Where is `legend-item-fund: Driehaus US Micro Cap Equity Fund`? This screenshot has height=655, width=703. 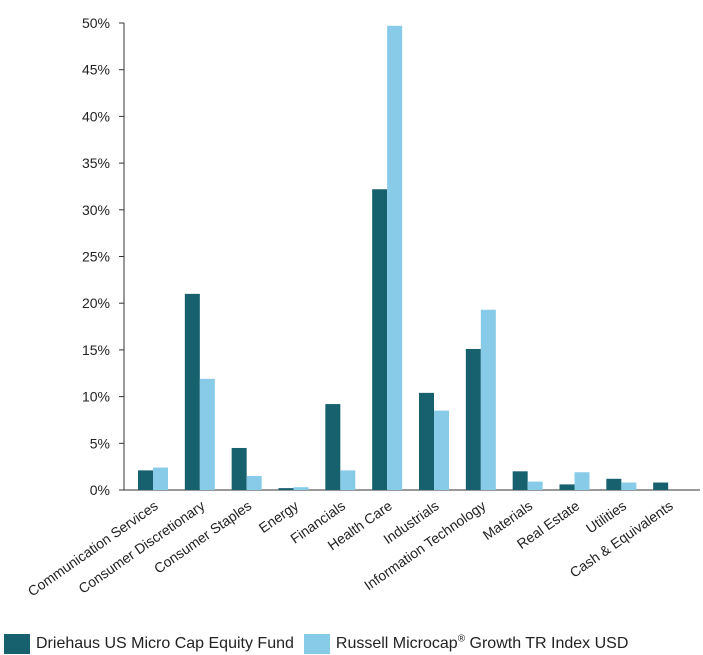 legend-item-fund: Driehaus US Micro Cap Equity Fund is located at coordinates (149, 644).